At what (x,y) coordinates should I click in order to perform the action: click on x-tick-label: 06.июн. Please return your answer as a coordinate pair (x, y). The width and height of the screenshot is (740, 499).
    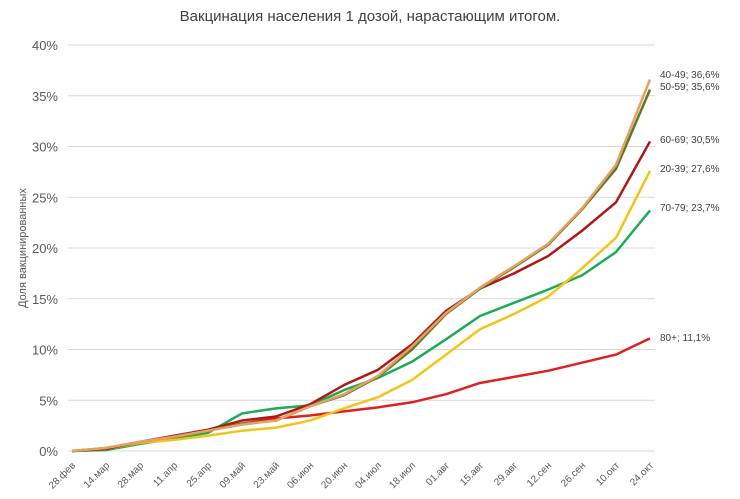
    Looking at the image, I should click on (300, 475).